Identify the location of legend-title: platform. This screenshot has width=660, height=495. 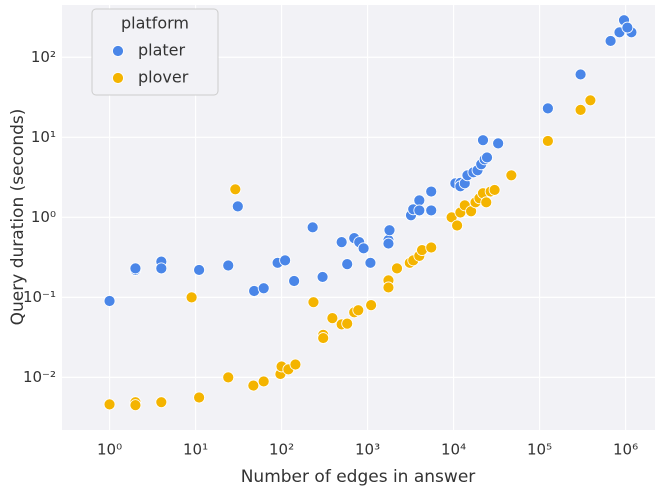
(155, 23).